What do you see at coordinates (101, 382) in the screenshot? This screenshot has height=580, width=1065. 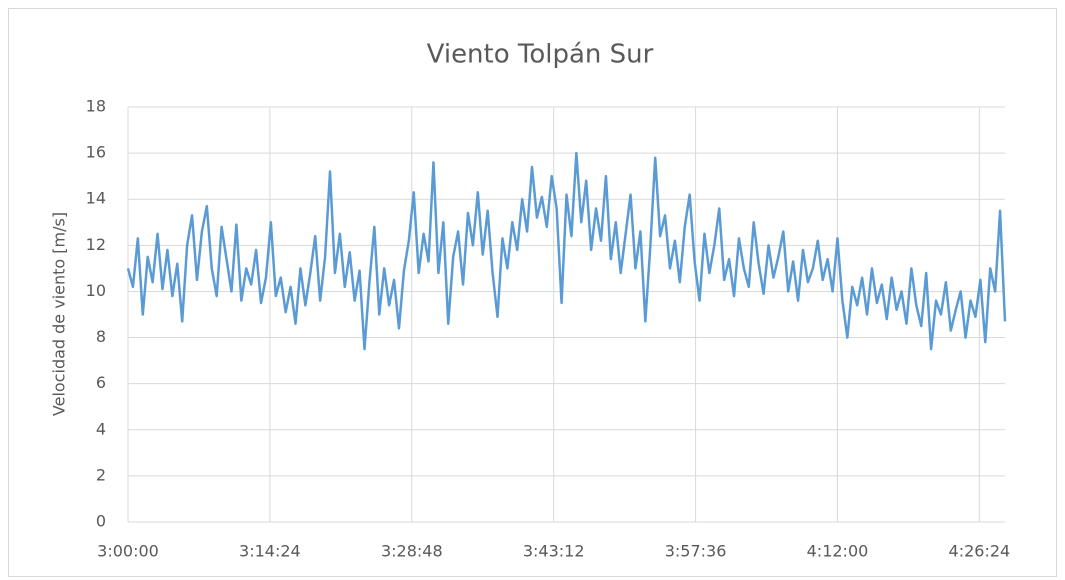 I see `y-tick-label: 6` at bounding box center [101, 382].